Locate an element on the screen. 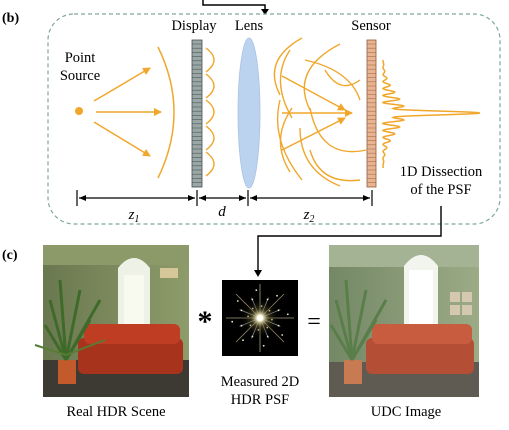  incident-wavefront is located at coordinates (166, 112).